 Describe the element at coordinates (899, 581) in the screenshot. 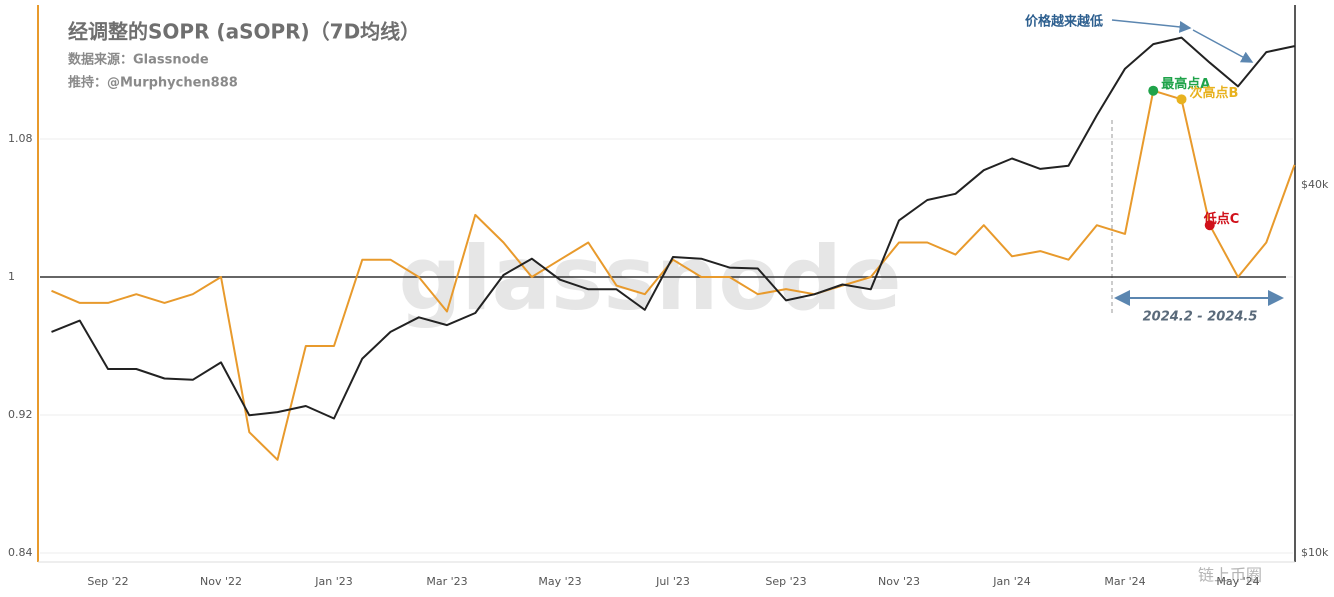

I see `x-tick-label: Nov '23` at that location.